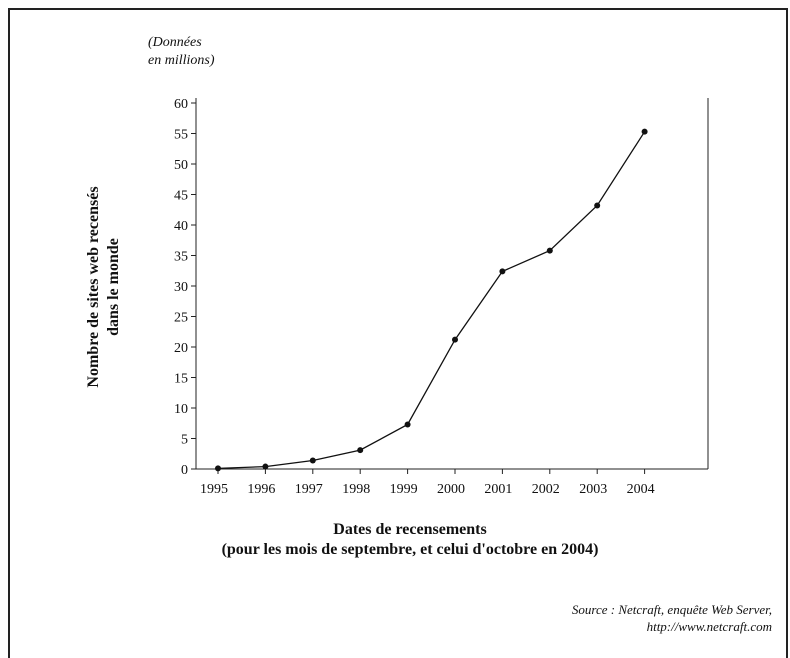 The height and width of the screenshot is (658, 790). Describe the element at coordinates (184, 470) in the screenshot. I see `y-tick-label: 0` at that location.